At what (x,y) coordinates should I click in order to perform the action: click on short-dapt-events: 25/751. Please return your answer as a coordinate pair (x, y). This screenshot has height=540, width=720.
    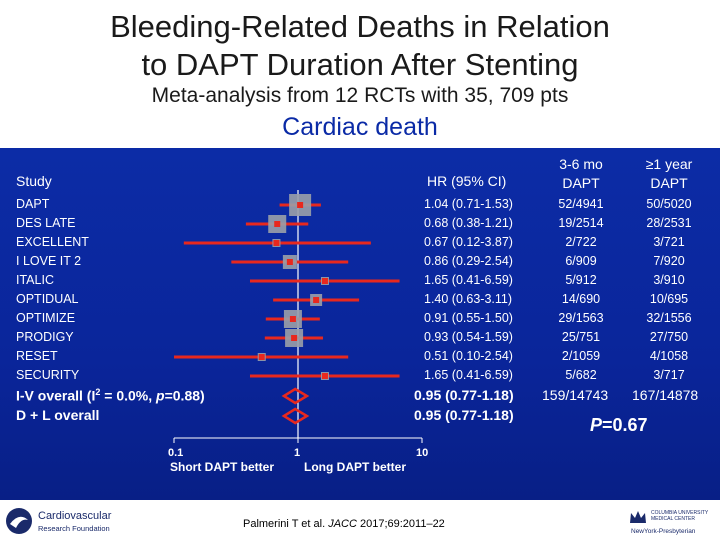
    Looking at the image, I should click on (581, 337).